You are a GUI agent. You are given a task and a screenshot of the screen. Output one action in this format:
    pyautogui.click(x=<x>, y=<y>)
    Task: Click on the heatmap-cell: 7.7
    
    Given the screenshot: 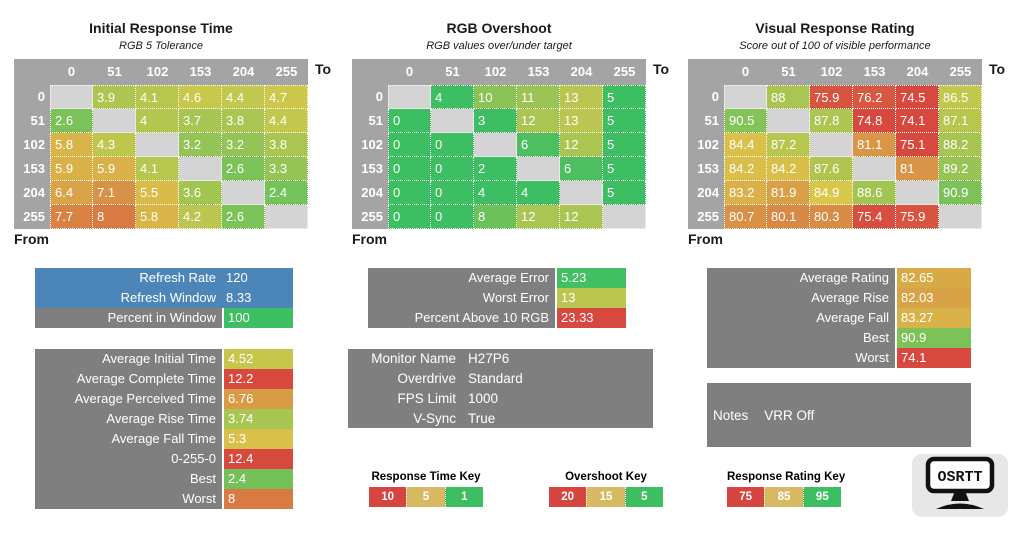 What is the action you would take?
    pyautogui.click(x=71, y=217)
    